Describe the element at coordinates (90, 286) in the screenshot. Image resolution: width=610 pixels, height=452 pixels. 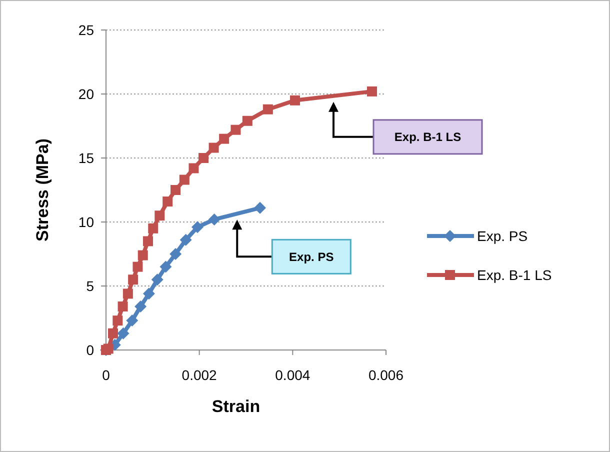
I see `y-tick-label: 5` at that location.